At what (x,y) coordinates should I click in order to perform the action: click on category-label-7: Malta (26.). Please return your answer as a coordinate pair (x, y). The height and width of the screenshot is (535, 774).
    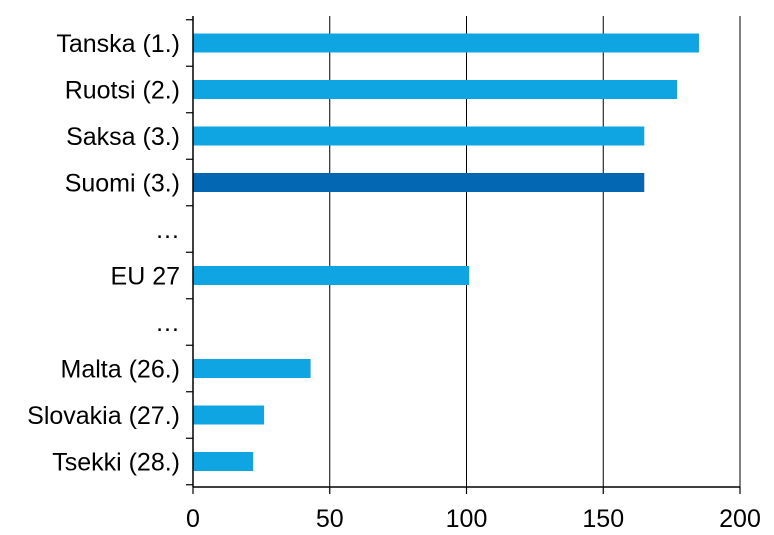
    Looking at the image, I should click on (120, 370).